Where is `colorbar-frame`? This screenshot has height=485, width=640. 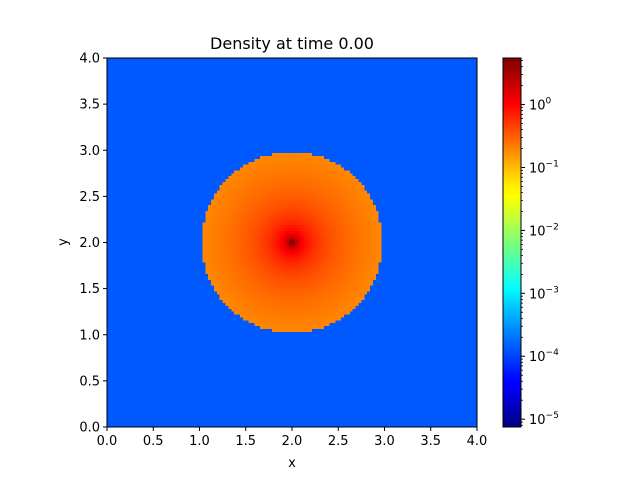 colorbar-frame is located at coordinates (512, 242).